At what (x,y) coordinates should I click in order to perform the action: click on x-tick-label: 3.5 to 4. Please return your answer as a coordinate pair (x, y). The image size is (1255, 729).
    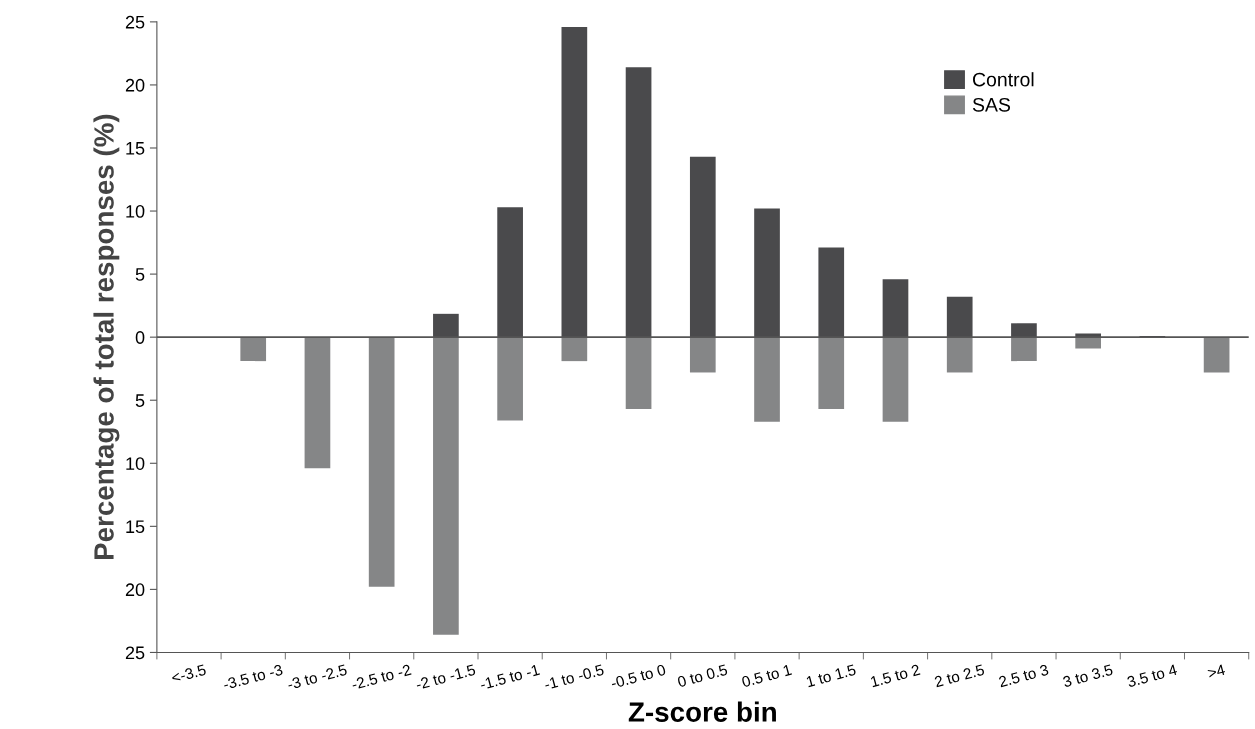
    Looking at the image, I should click on (1152, 676).